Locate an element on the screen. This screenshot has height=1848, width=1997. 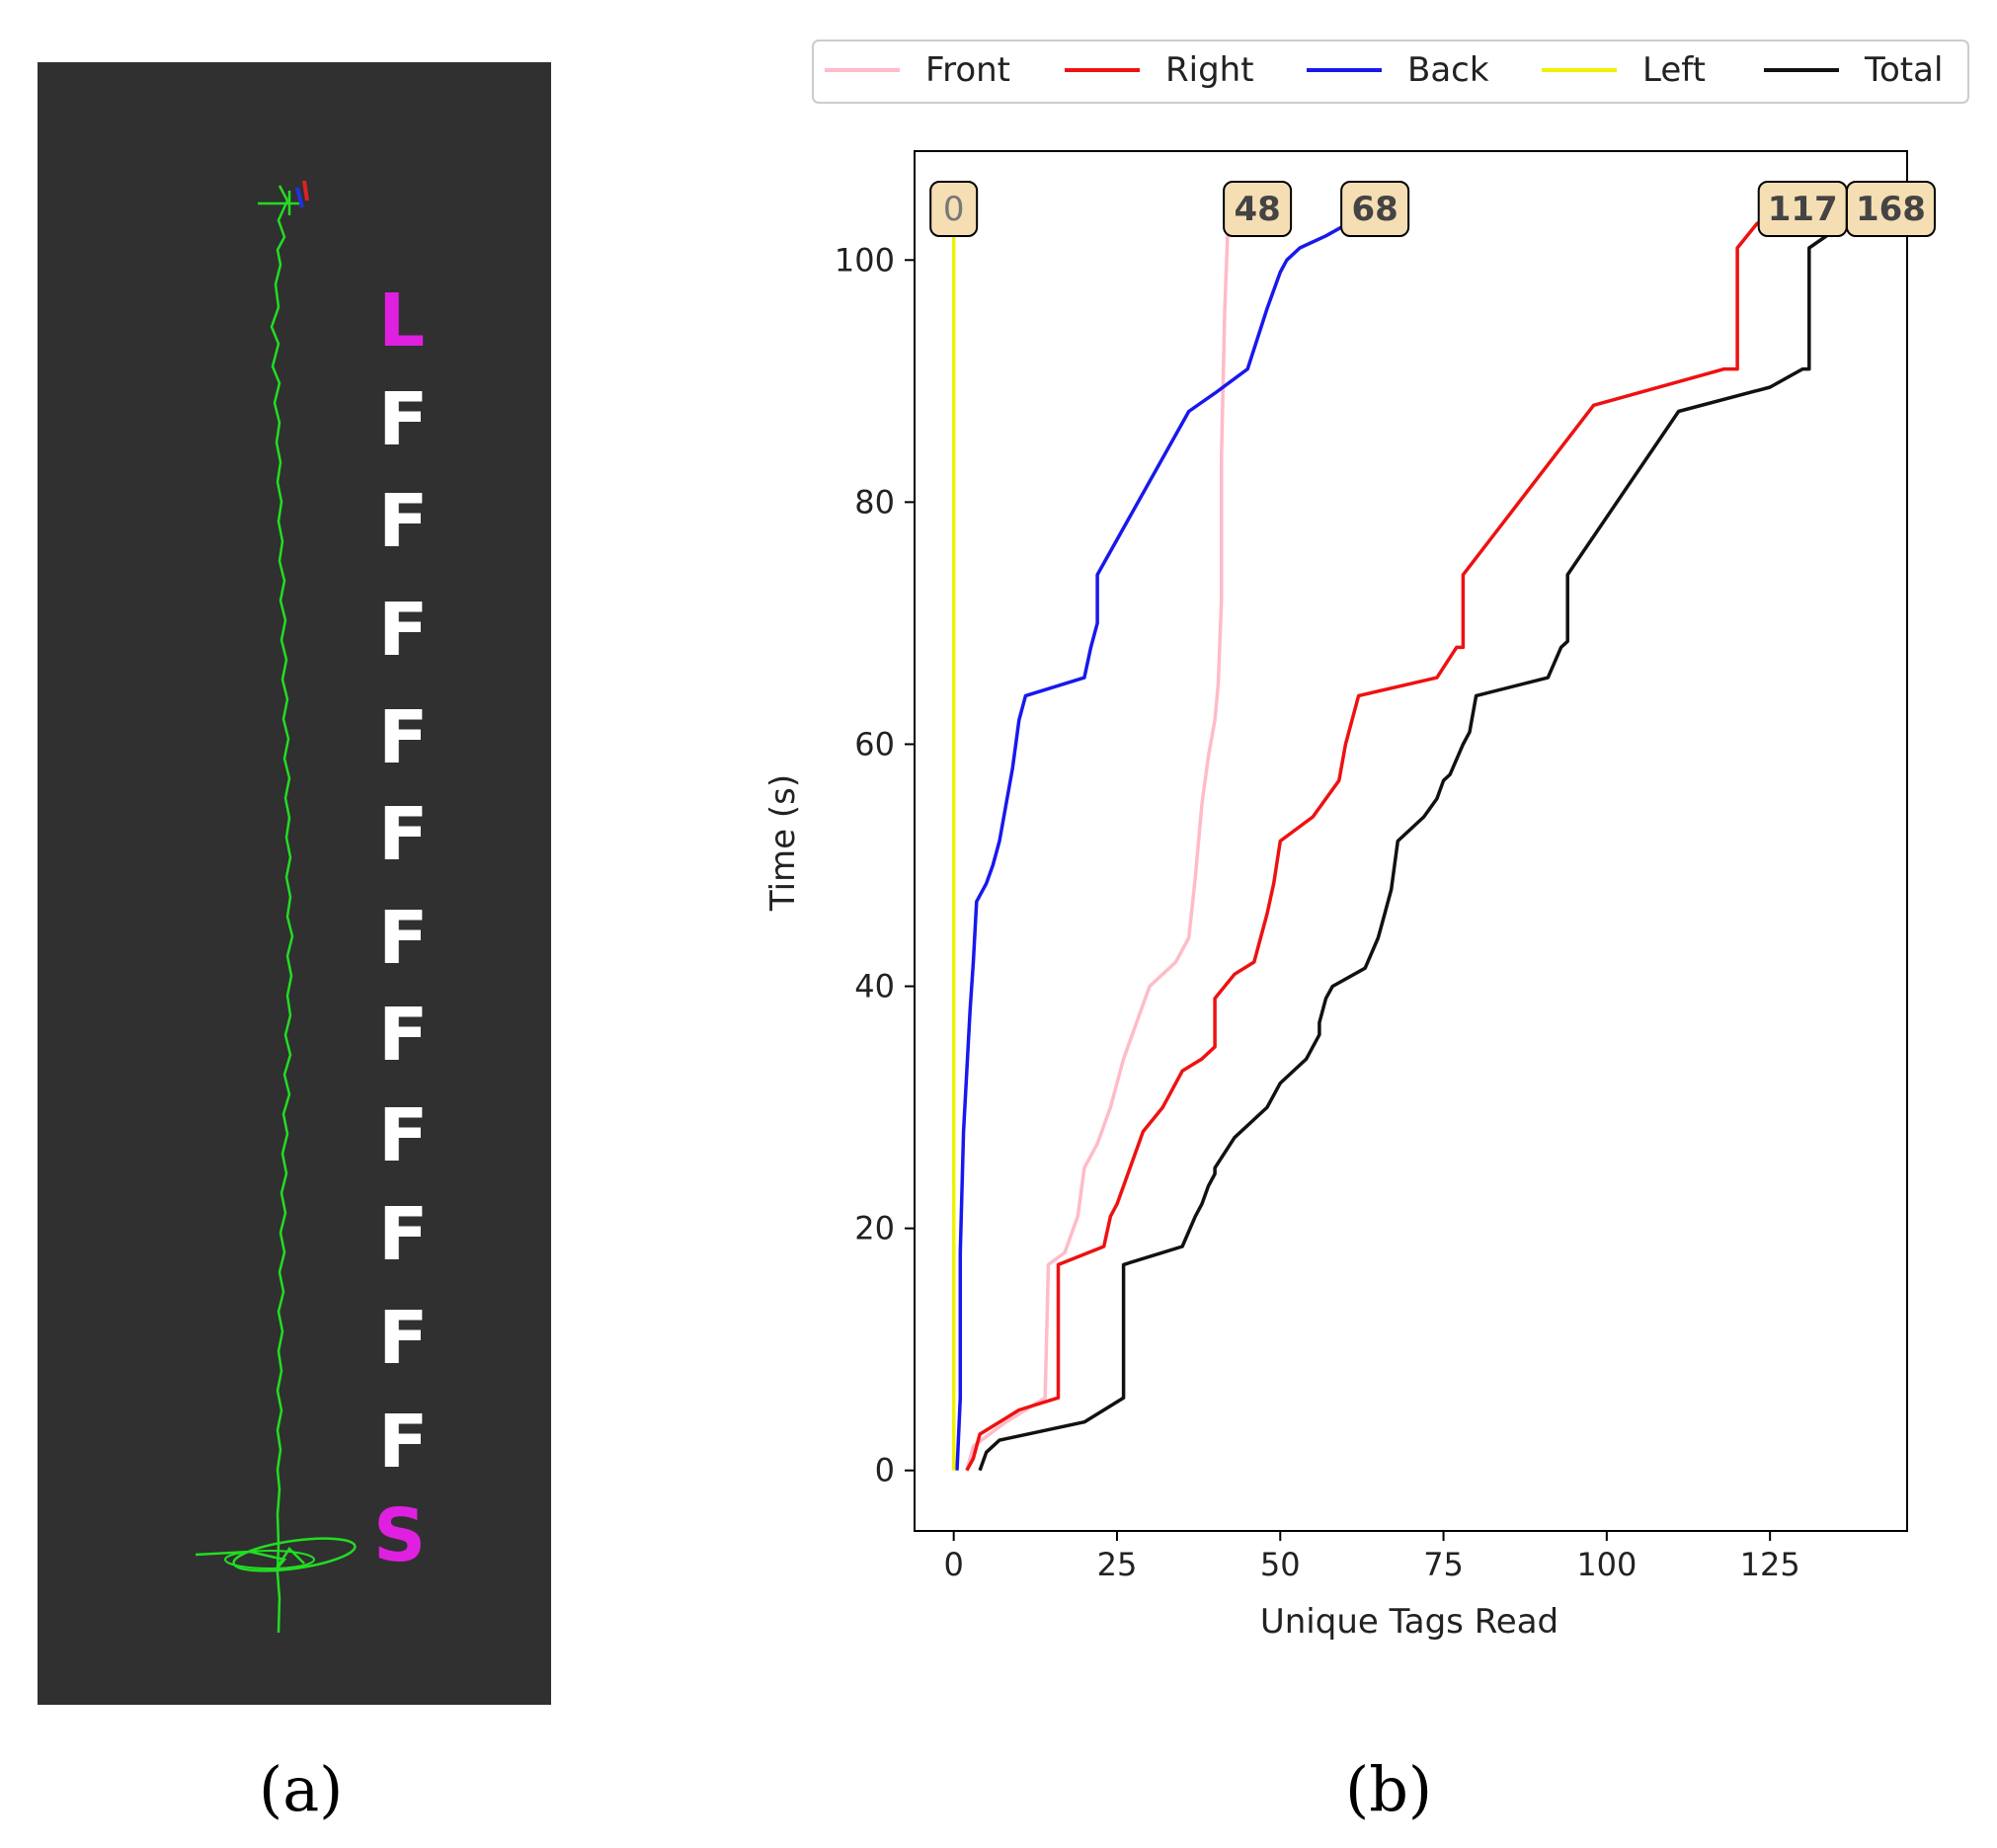
start-loop-tail is located at coordinates (250, 1559).